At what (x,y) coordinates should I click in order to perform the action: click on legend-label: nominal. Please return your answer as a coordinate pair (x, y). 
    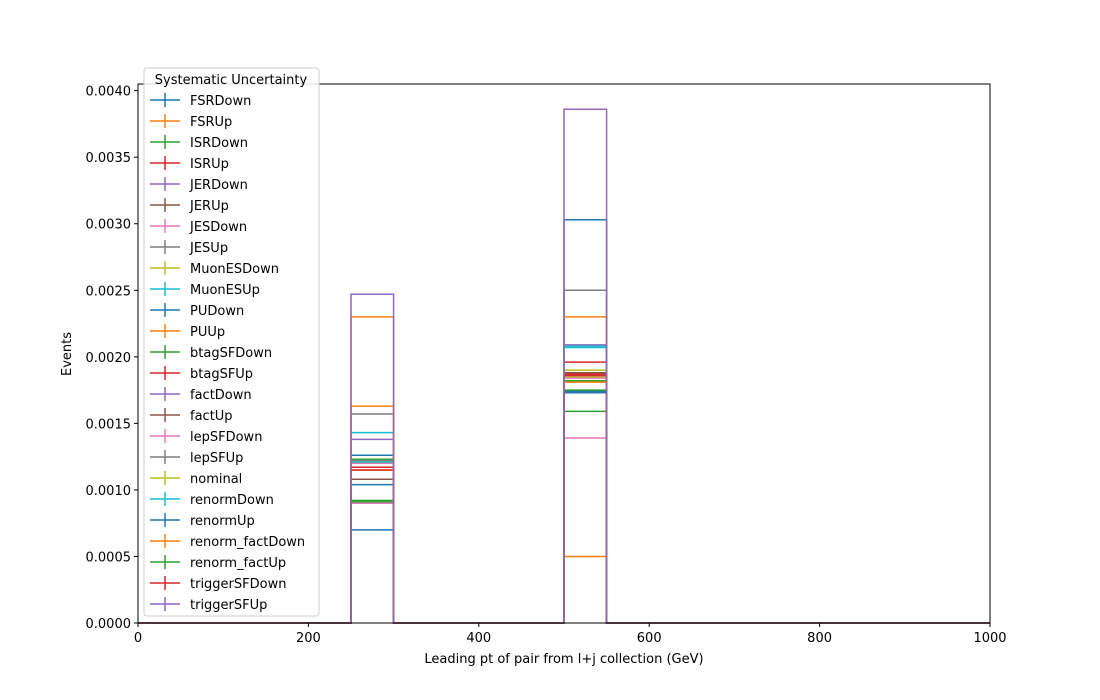
    Looking at the image, I should click on (216, 479).